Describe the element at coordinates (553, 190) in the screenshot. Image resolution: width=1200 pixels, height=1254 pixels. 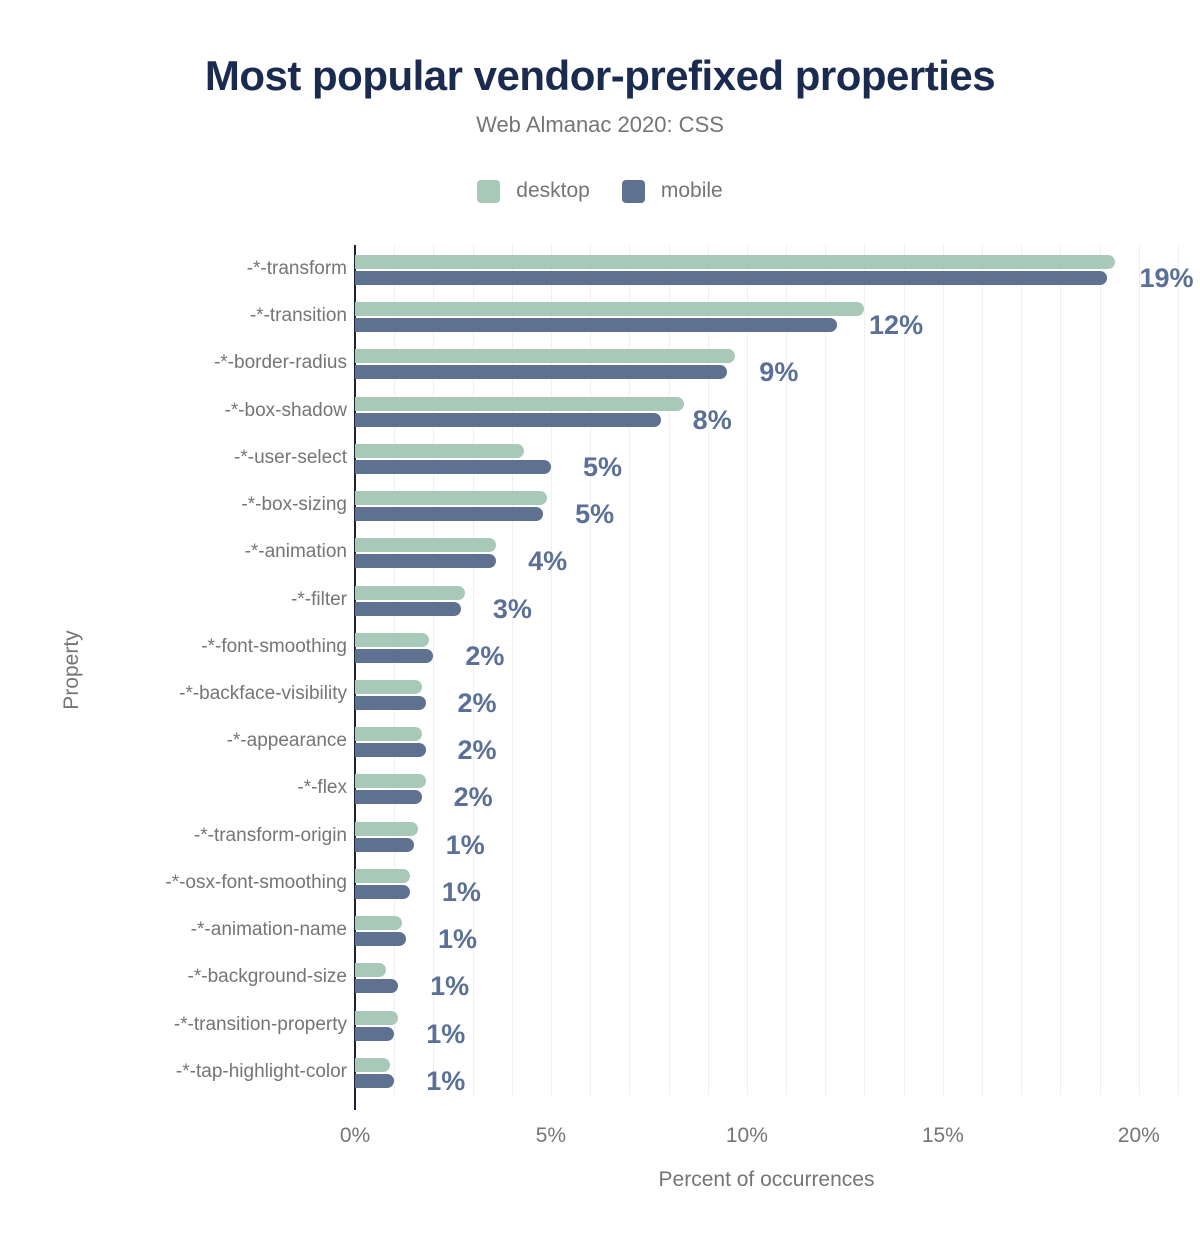
I see `legend-label-desktop: desktop` at that location.